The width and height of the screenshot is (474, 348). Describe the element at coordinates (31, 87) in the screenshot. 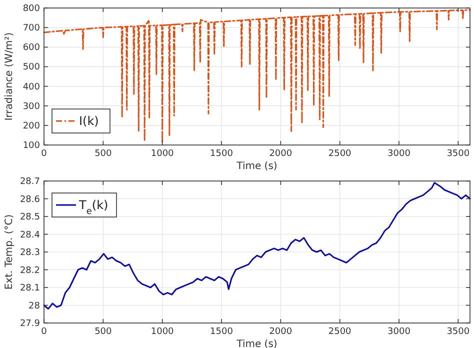

I see `y-tick-label: 400` at that location.